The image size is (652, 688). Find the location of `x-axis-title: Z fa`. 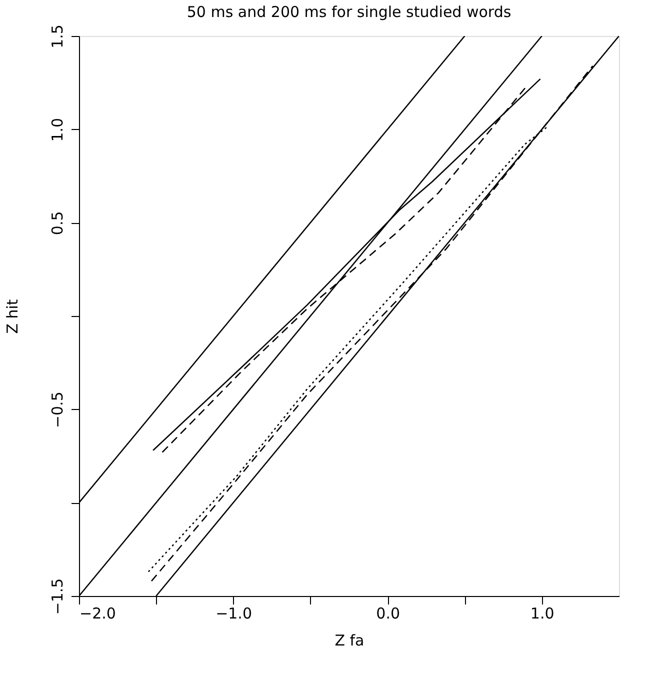

x-axis-title: Z fa is located at coordinates (349, 641).